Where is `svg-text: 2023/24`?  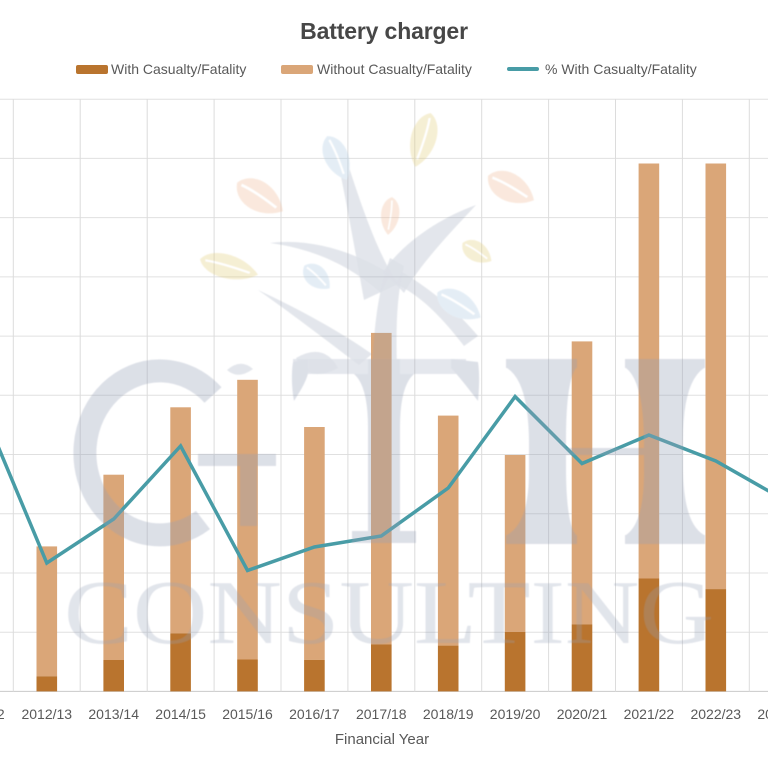
svg-text: 2023/24 is located at coordinates (762, 714).